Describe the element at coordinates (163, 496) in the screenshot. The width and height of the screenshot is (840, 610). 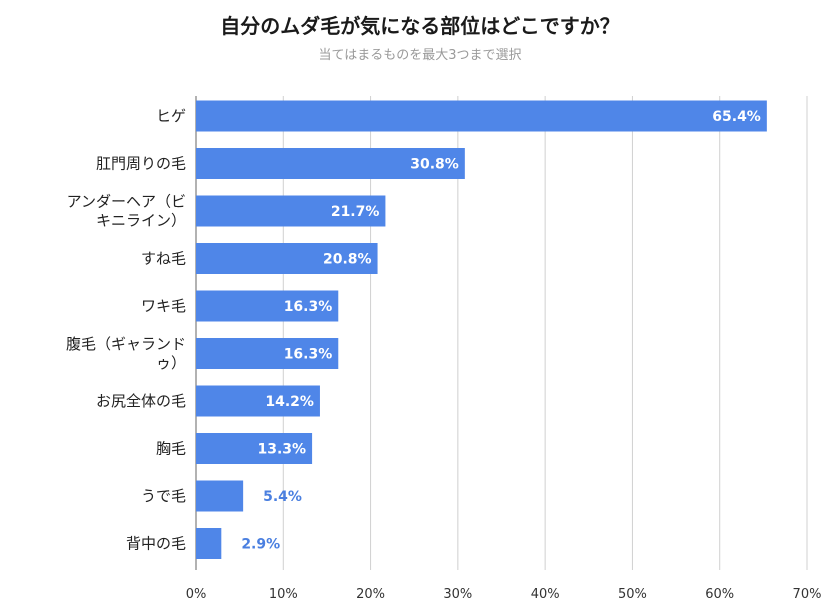
I see `category-label: うで毛` at that location.